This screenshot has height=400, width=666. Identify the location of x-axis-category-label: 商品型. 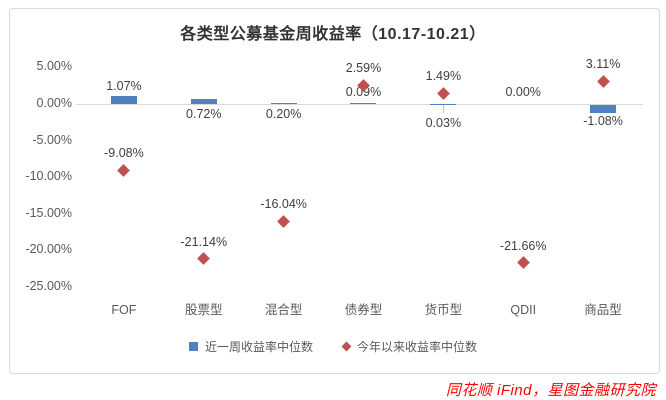
(603, 310).